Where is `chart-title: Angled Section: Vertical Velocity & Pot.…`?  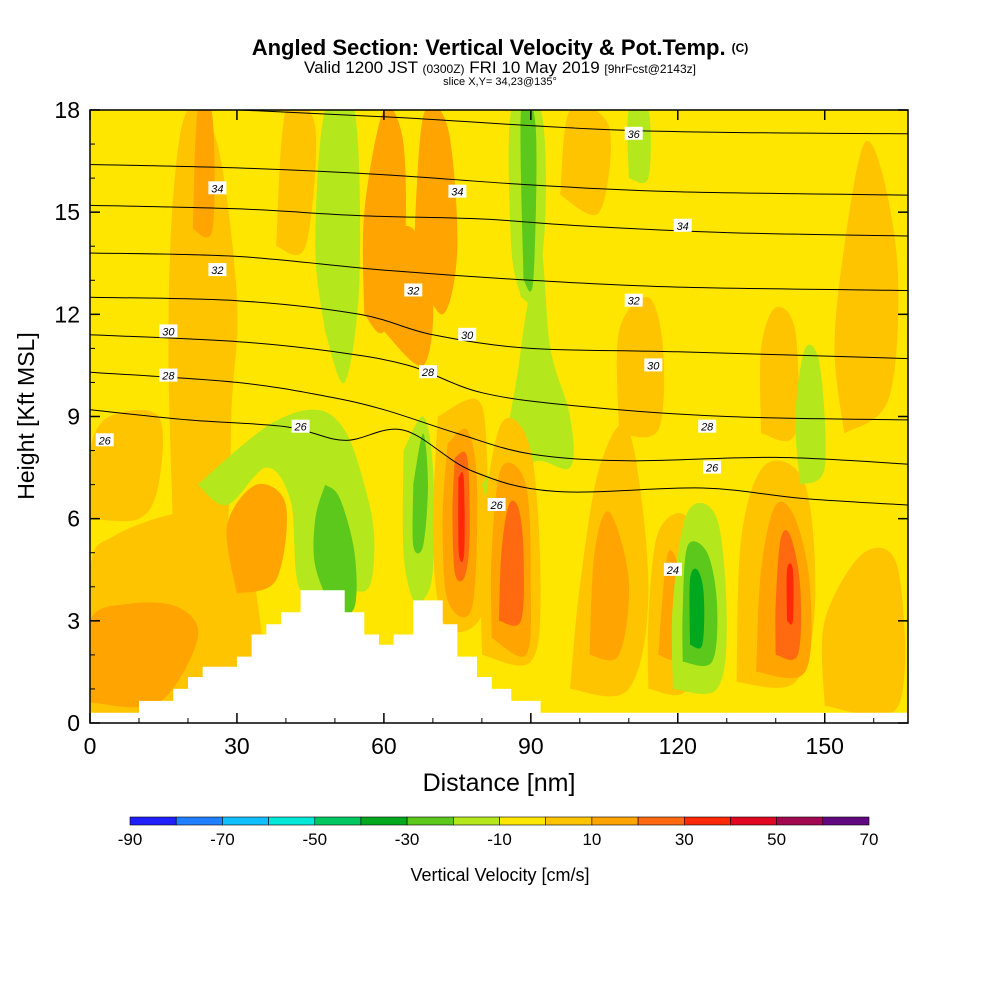
chart-title: Angled Section: Vertical Velocity & Pot.… is located at coordinates (500, 48).